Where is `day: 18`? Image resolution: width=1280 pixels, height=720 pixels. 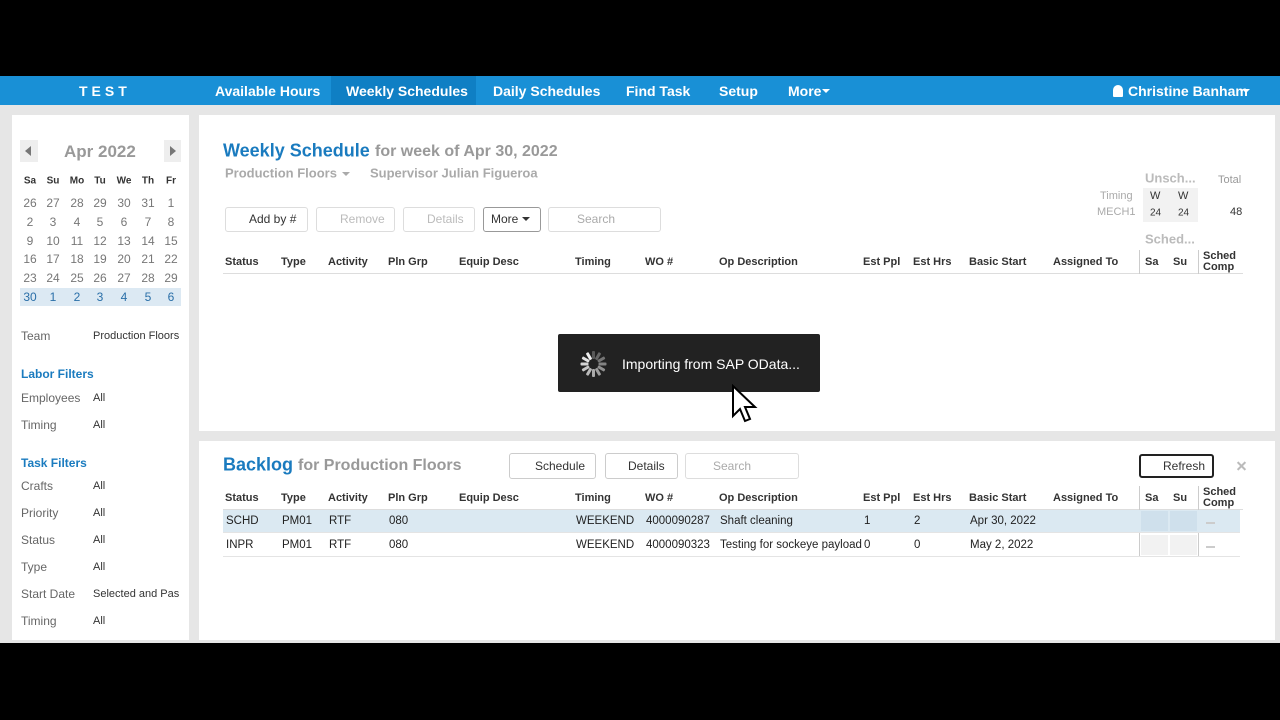
day: 18 is located at coordinates (77, 259).